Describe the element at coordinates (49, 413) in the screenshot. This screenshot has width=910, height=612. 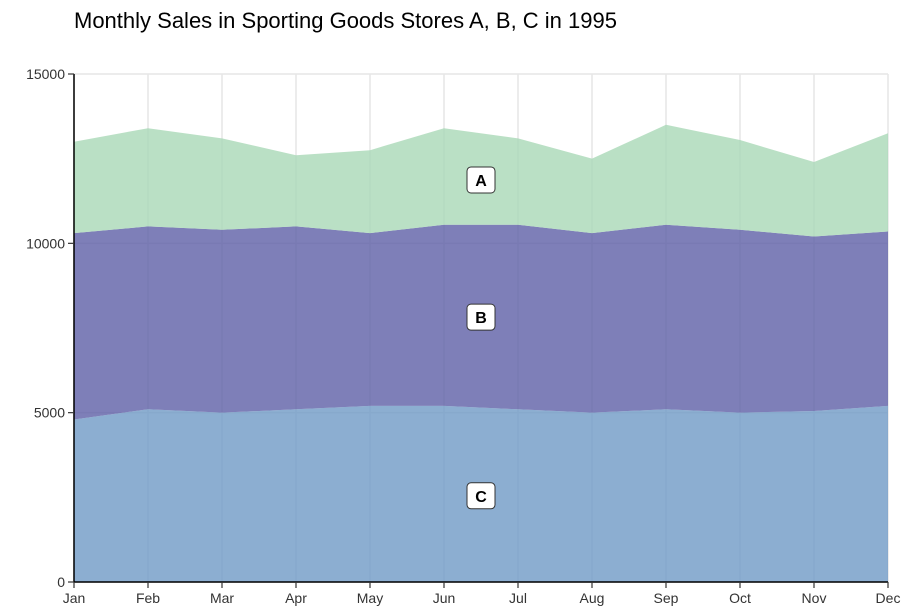
I see `y-tick-label: 5000` at that location.